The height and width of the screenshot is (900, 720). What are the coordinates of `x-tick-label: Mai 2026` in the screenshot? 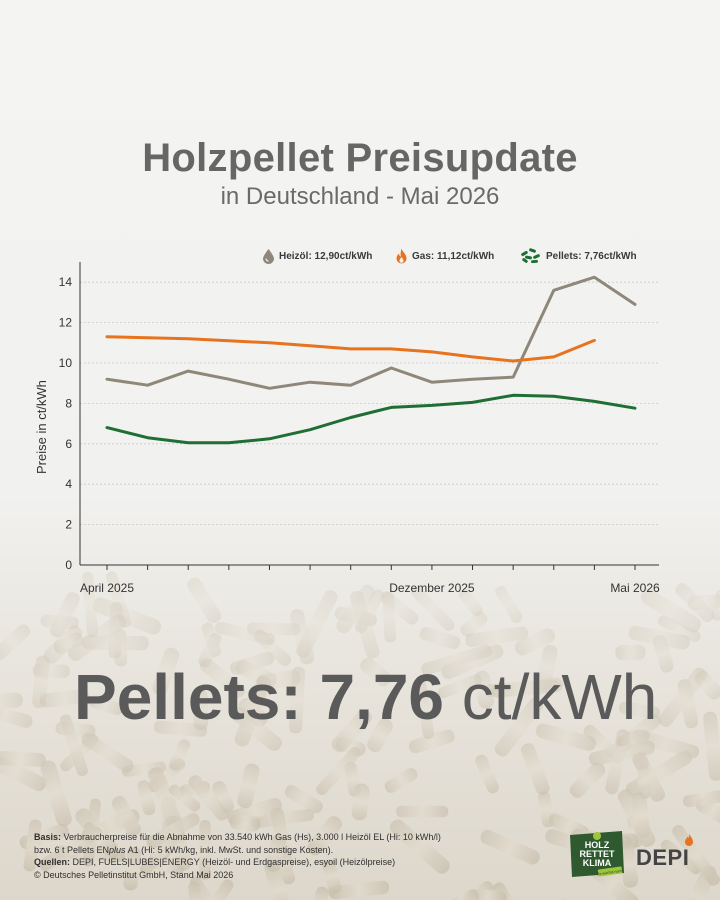 It's located at (635, 588).